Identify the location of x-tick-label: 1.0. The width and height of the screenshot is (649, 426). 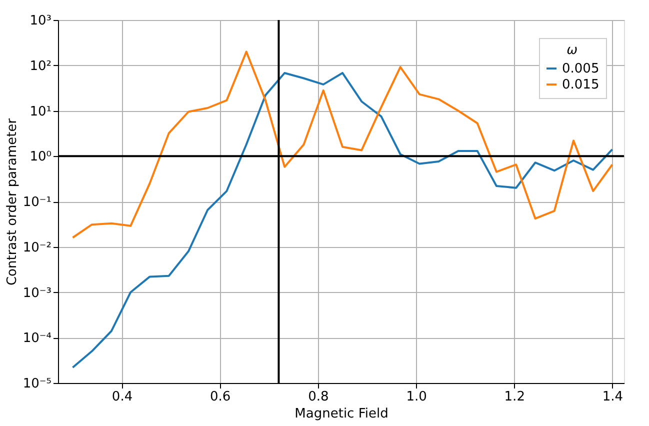
(416, 397).